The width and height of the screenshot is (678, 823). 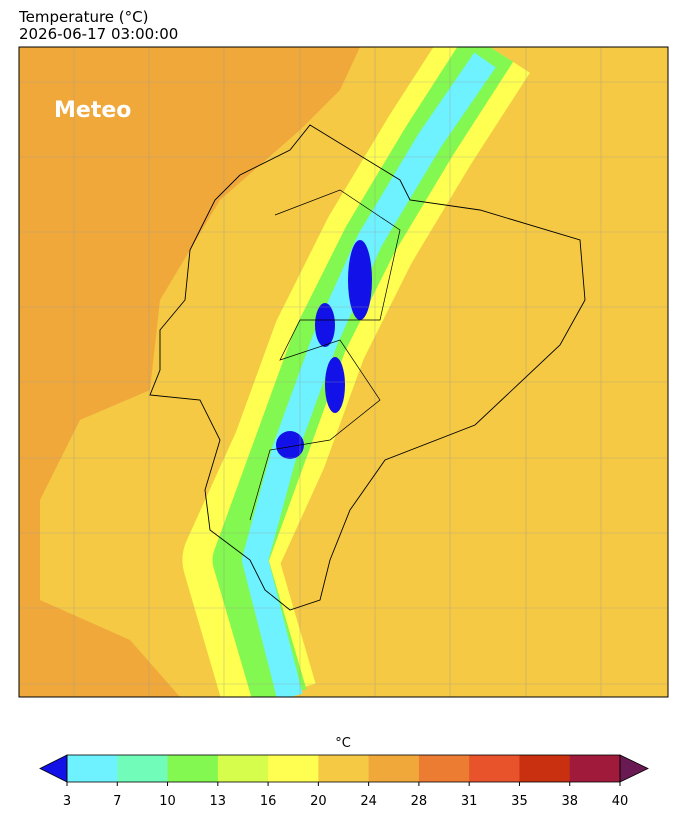 I want to click on colorbar-tick-label: 7, so click(x=117, y=801).